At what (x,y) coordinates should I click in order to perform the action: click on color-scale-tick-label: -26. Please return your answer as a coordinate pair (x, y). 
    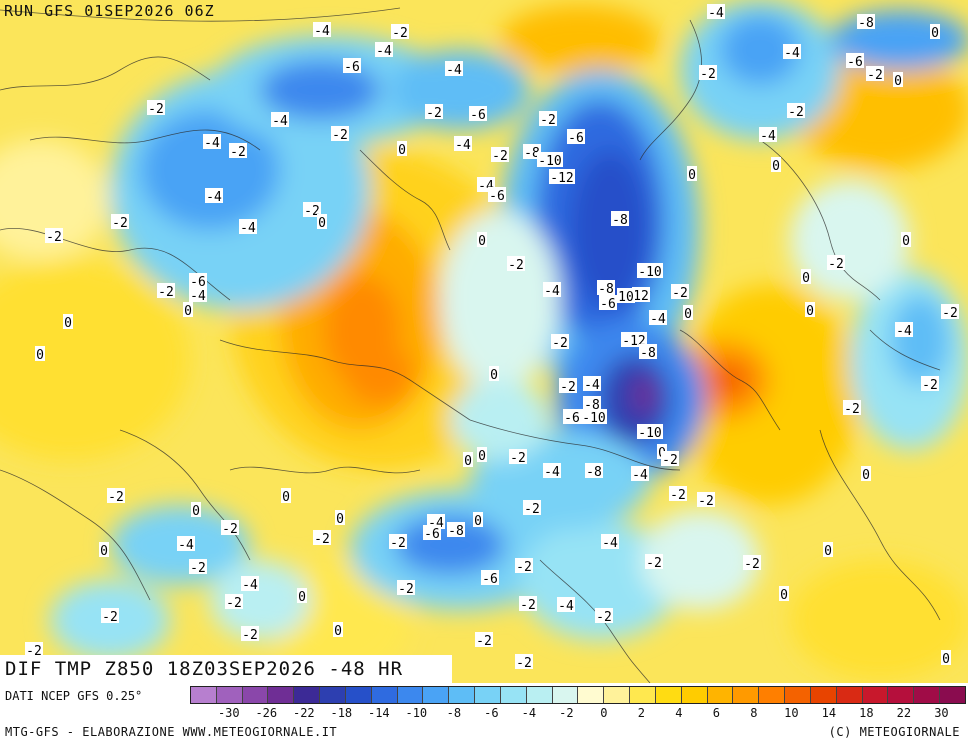
    Looking at the image, I should click on (266, 713).